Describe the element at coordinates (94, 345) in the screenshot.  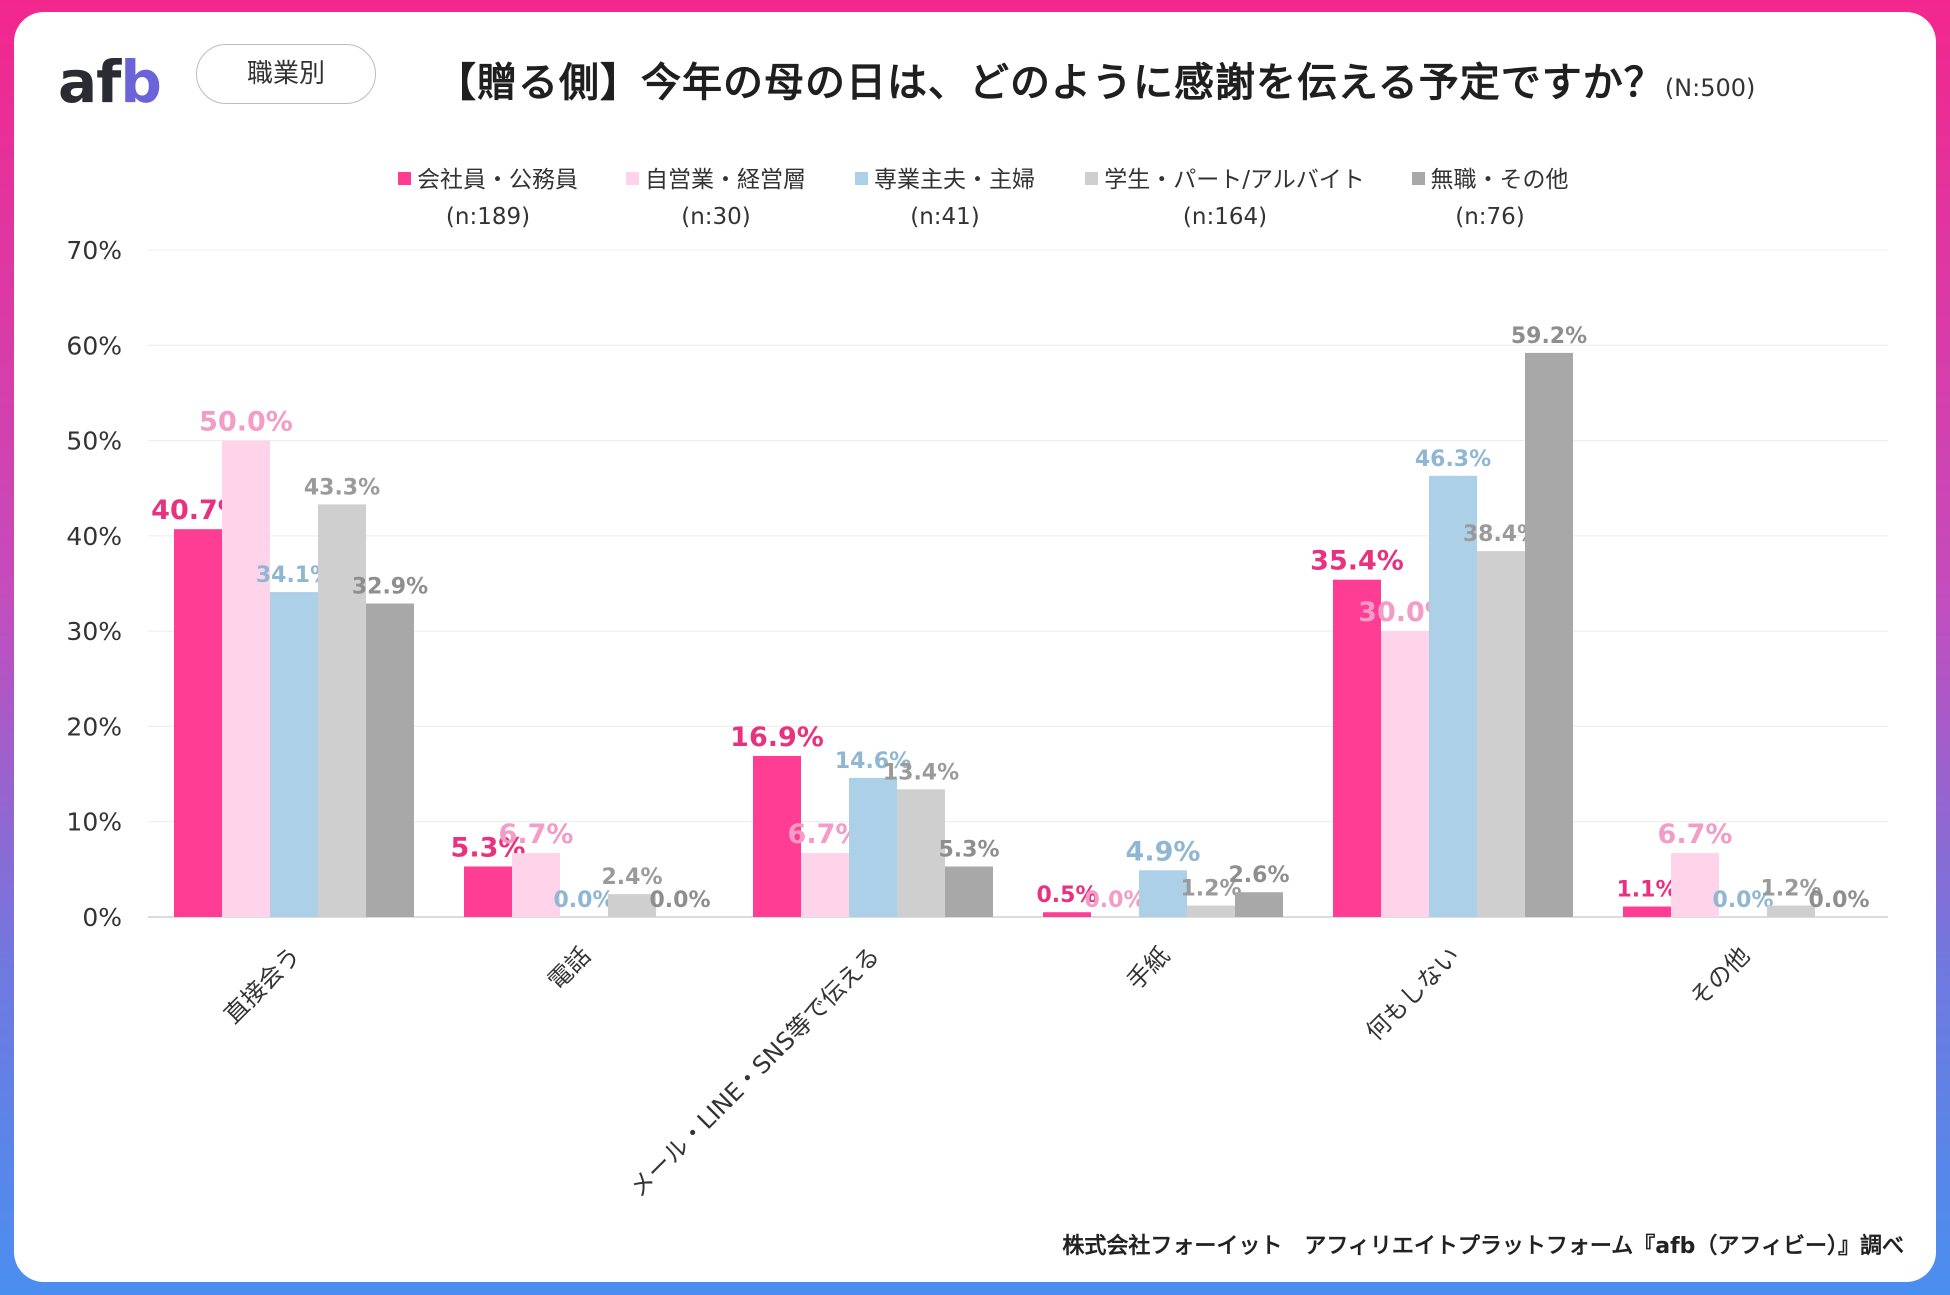
I see `y-tick-label: 60%` at that location.